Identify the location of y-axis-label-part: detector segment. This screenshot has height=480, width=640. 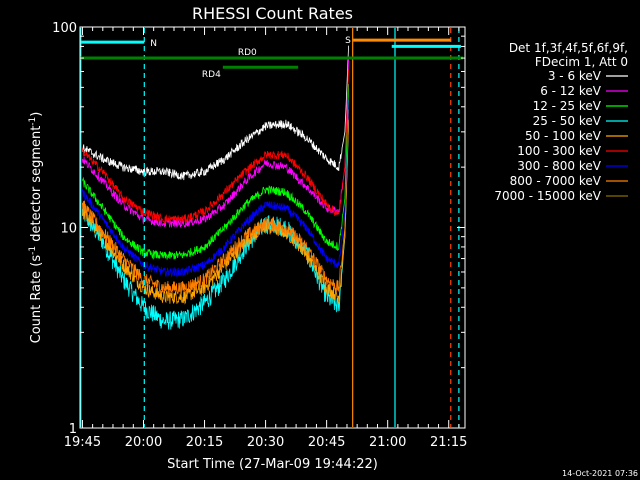
(36, 186).